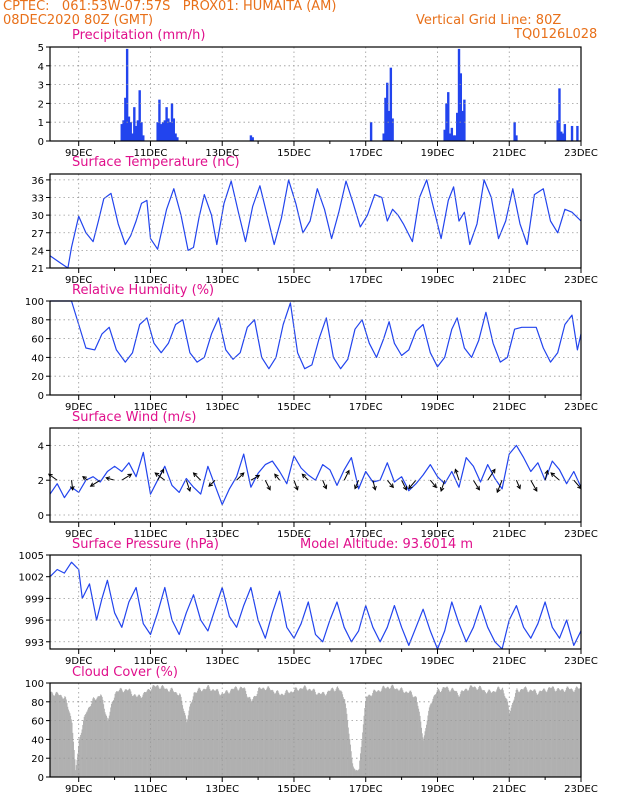 This screenshot has height=800, width=618. Describe the element at coordinates (581, 280) in the screenshot. I see `temp-xtick-label: 23DEC` at that location.